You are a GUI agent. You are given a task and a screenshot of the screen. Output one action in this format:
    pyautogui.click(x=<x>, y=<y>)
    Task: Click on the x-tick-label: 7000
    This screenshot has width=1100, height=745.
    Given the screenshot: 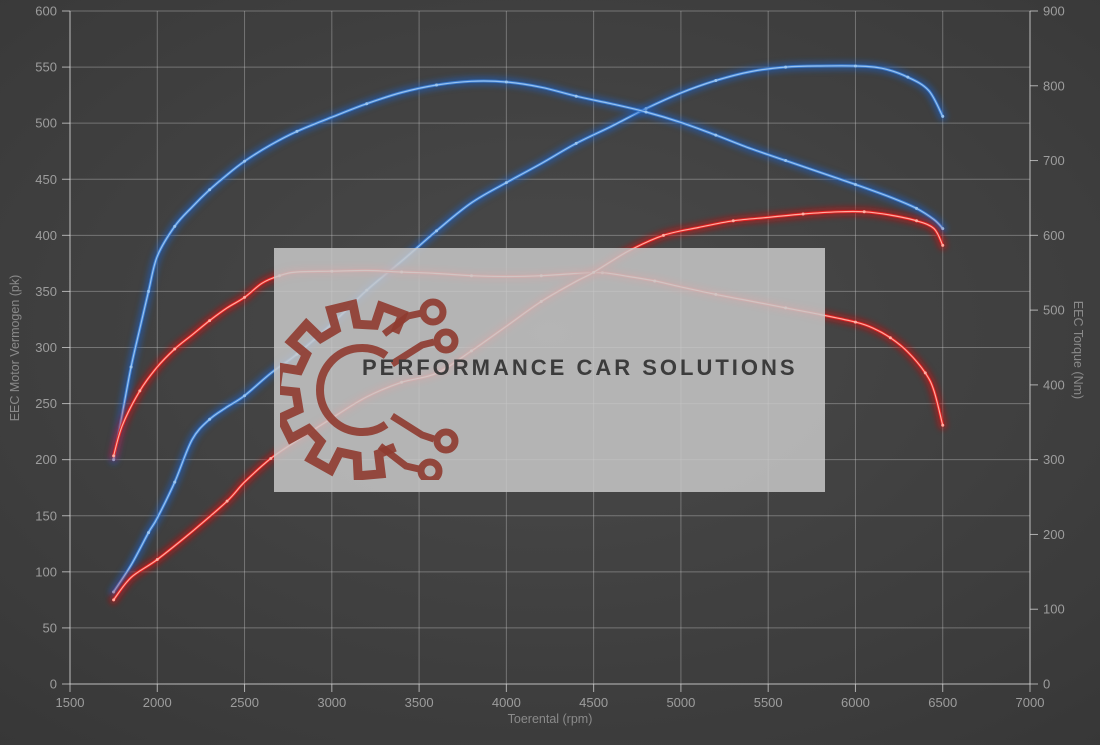 What is the action you would take?
    pyautogui.click(x=1030, y=702)
    